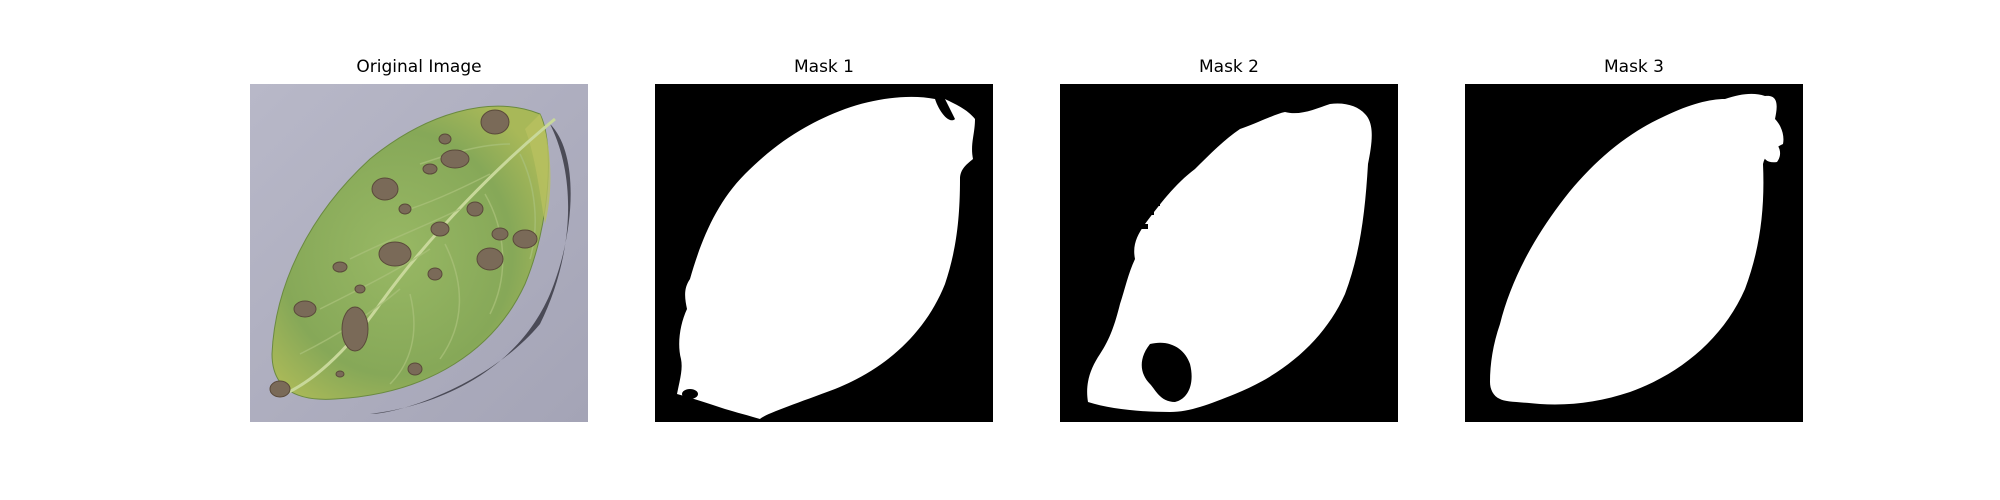 The image size is (2000, 500). What do you see at coordinates (1228, 67) in the screenshot?
I see `panel-title: Mask 2` at bounding box center [1228, 67].